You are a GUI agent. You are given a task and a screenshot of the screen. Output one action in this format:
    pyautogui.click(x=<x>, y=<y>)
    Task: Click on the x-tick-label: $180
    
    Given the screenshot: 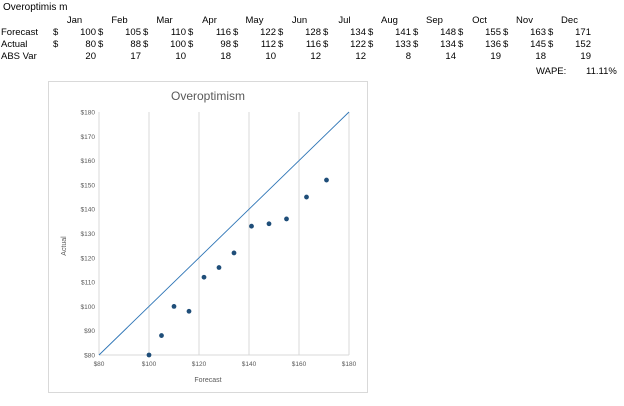 What is the action you would take?
    pyautogui.click(x=349, y=364)
    